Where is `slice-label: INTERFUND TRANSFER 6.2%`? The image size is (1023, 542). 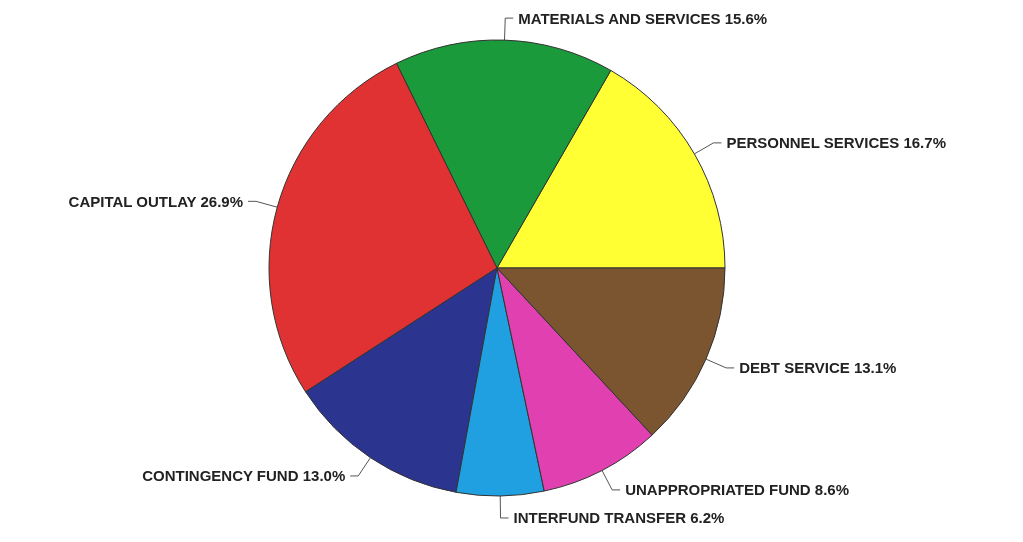
slice-label: INTERFUND TRANSFER 6.2% is located at coordinates (619, 518).